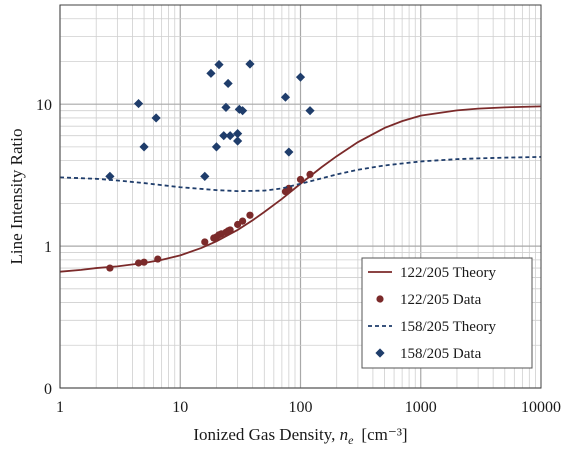  I want to click on legend-label: 158/205 Data, so click(441, 354).